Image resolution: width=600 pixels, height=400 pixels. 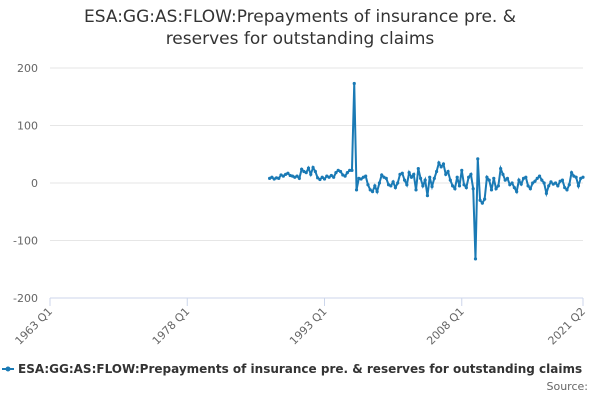 I want to click on legend-marker, so click(x=8, y=369).